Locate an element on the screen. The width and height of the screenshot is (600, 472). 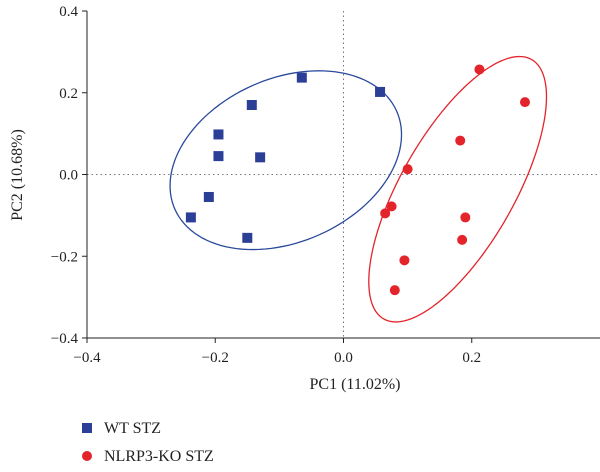
y-tick-label-3: 0.2 is located at coordinates (68, 94).